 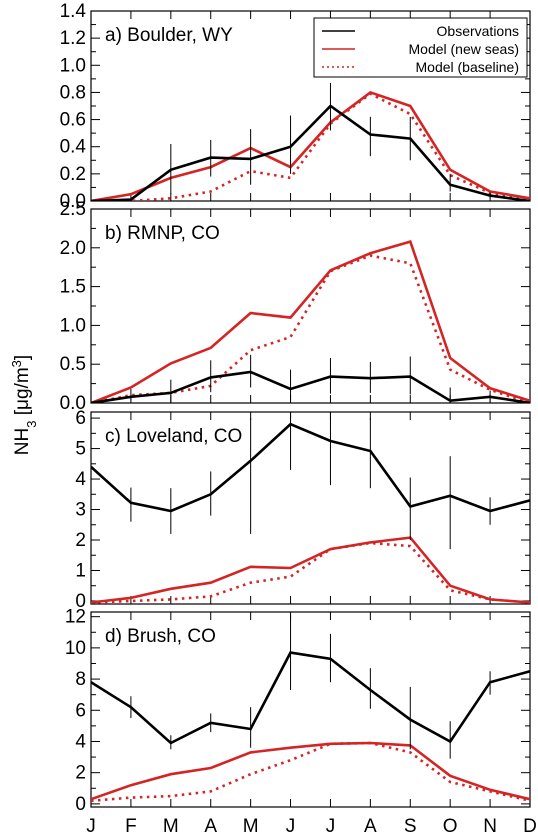 I want to click on y-tick-label: 1.5, so click(x=73, y=287).